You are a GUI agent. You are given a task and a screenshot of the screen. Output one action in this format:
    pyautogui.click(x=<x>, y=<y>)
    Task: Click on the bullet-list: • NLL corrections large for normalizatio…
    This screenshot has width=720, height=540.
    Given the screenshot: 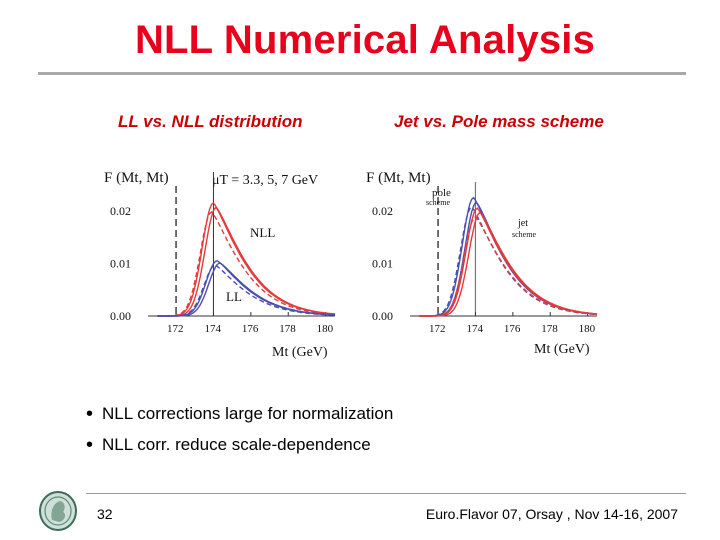 What is the action you would take?
    pyautogui.click(x=239, y=429)
    